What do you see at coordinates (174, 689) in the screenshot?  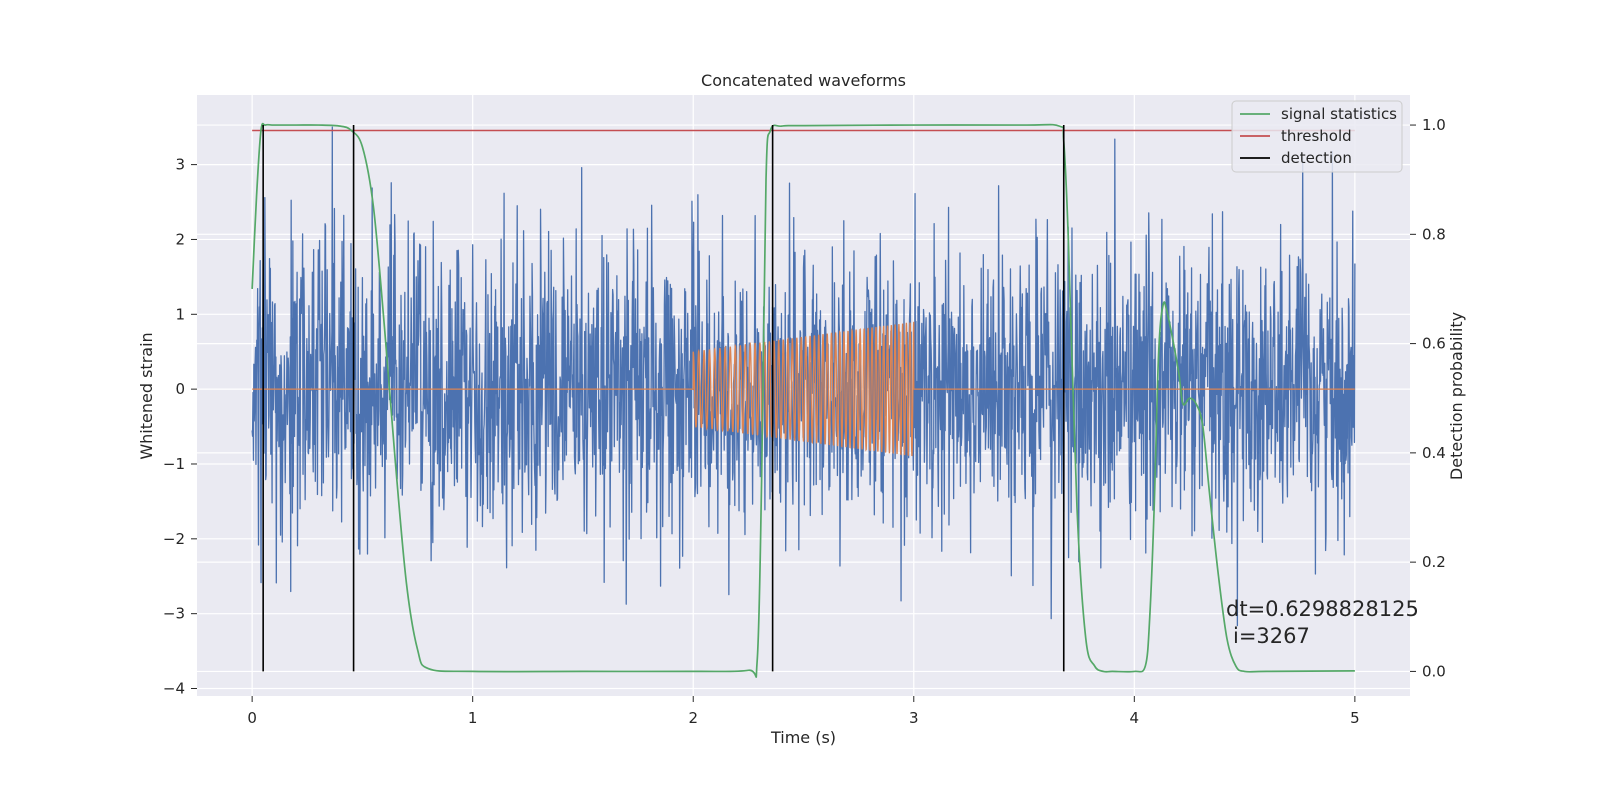 I see `y-tick-label: −4` at bounding box center [174, 689].